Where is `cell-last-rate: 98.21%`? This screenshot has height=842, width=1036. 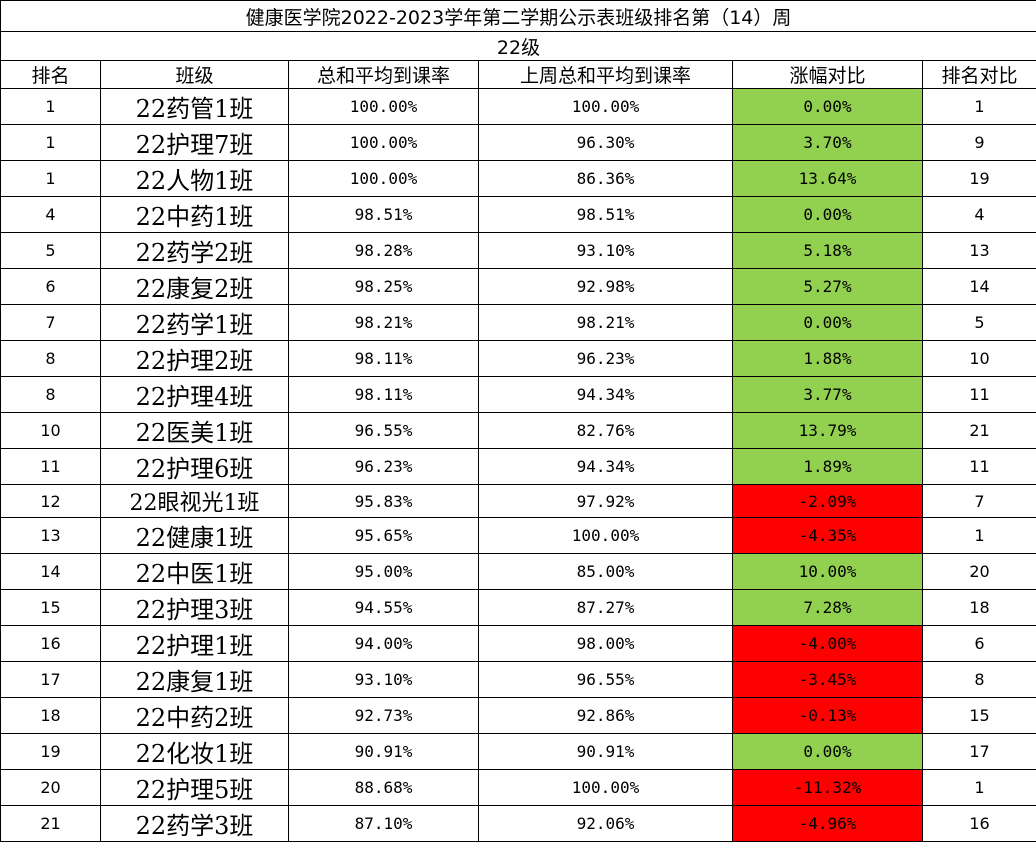 cell-last-rate: 98.21% is located at coordinates (606, 323).